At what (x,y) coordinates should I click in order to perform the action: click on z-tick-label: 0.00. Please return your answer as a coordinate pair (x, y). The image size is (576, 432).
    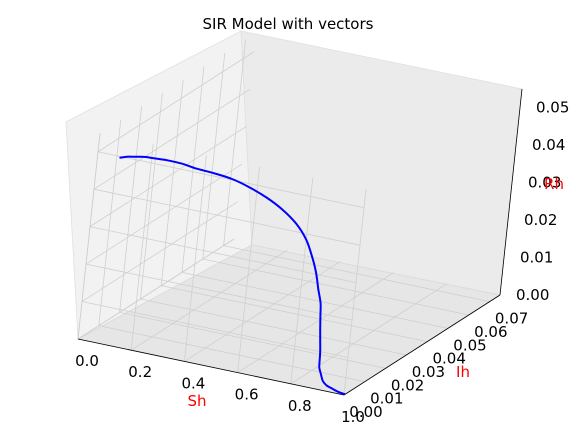
    Looking at the image, I should click on (532, 295).